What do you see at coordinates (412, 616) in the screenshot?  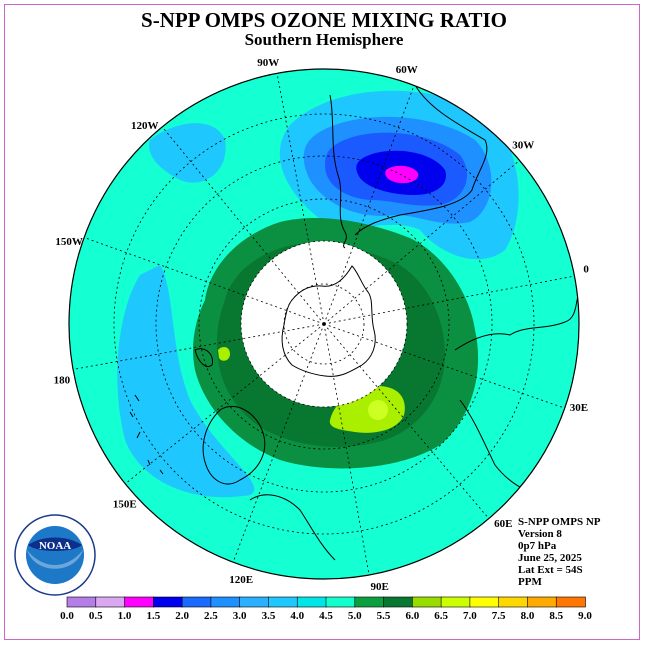 I see `colorbar-tick-label: 6.0` at bounding box center [412, 616].